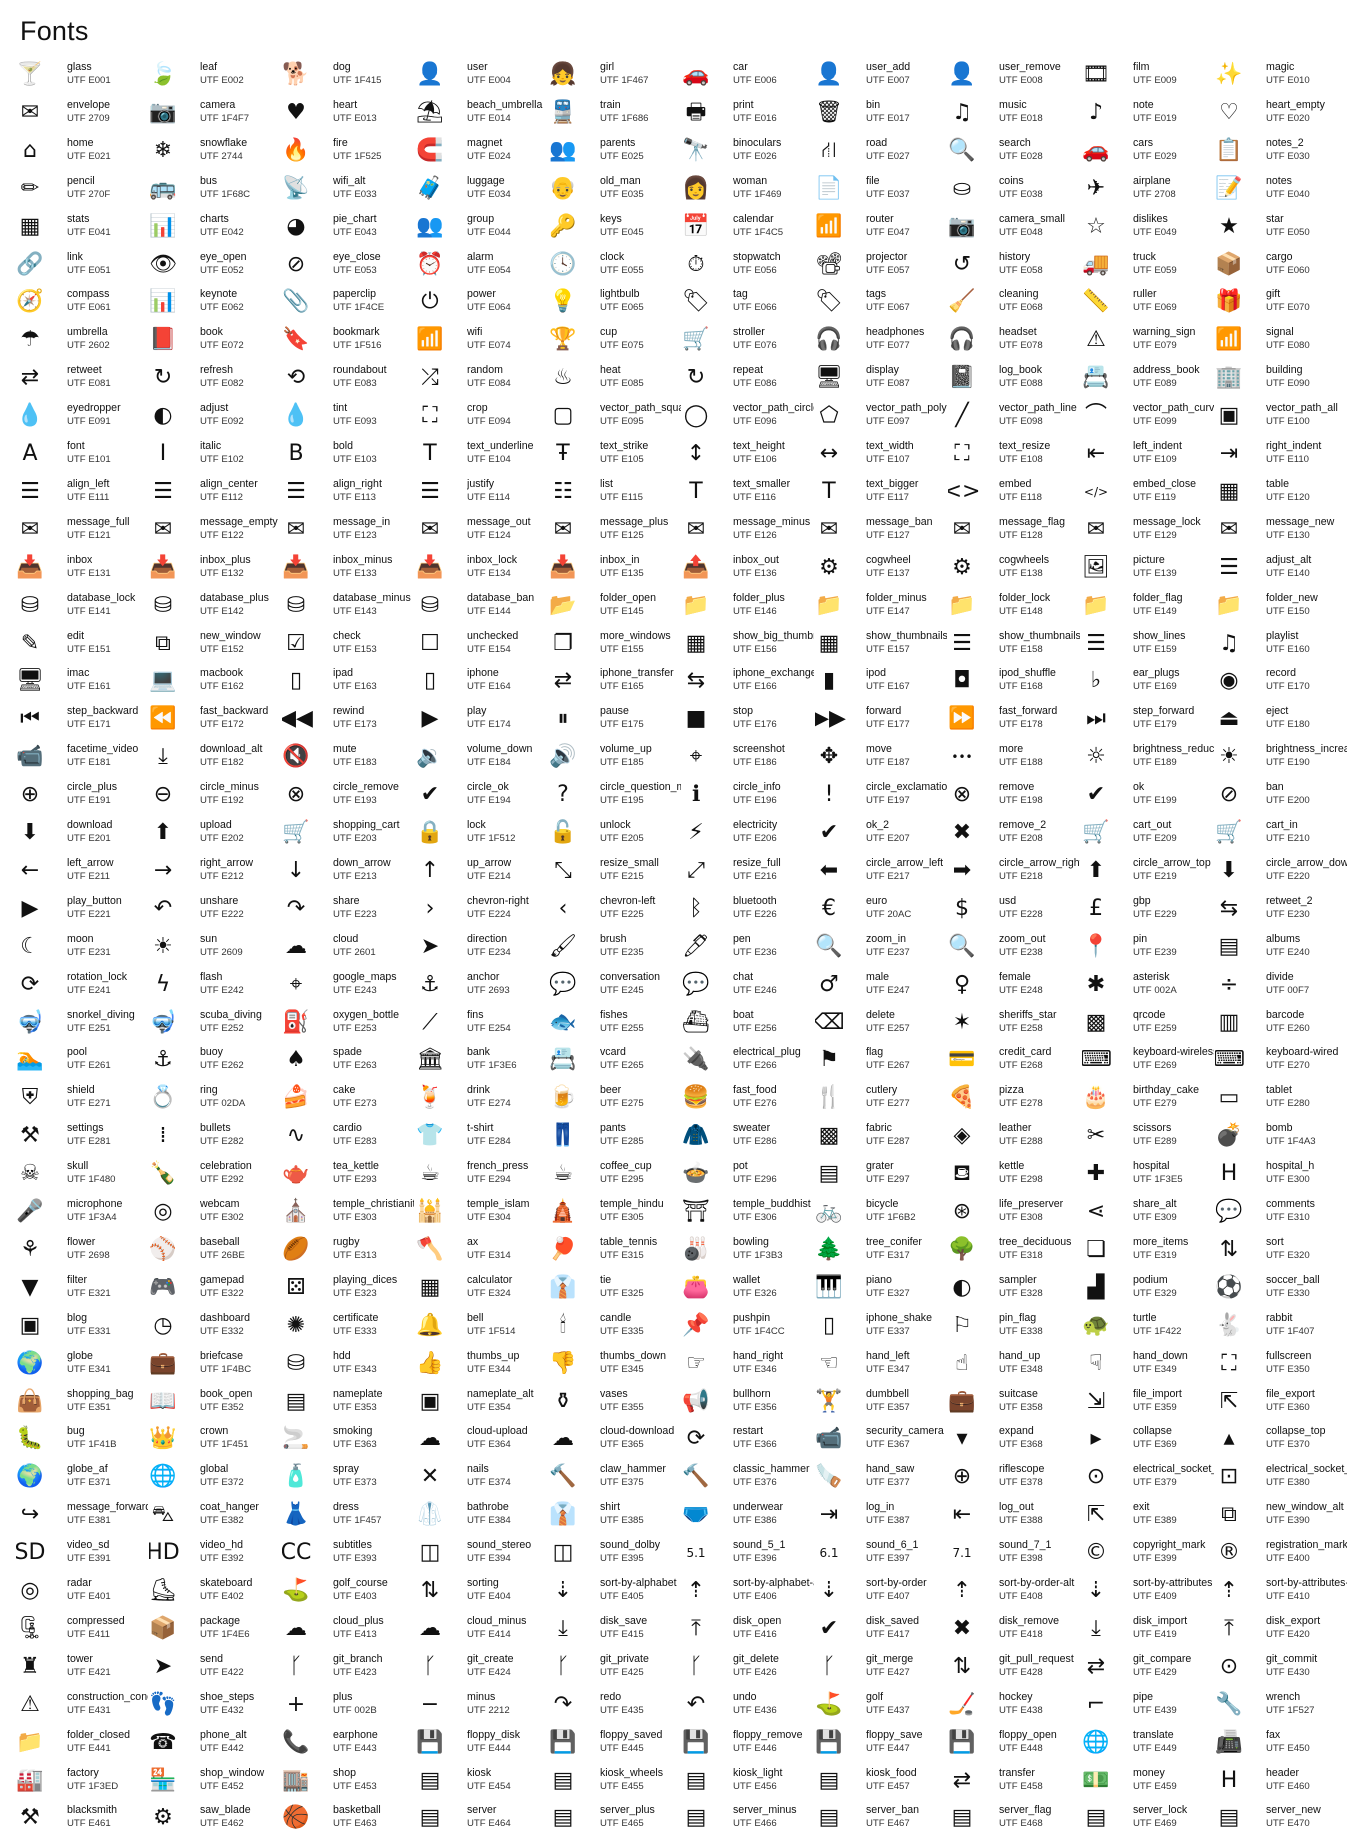  I want to click on icon-entry: 👥 parents UTF E025, so click(615, 154).